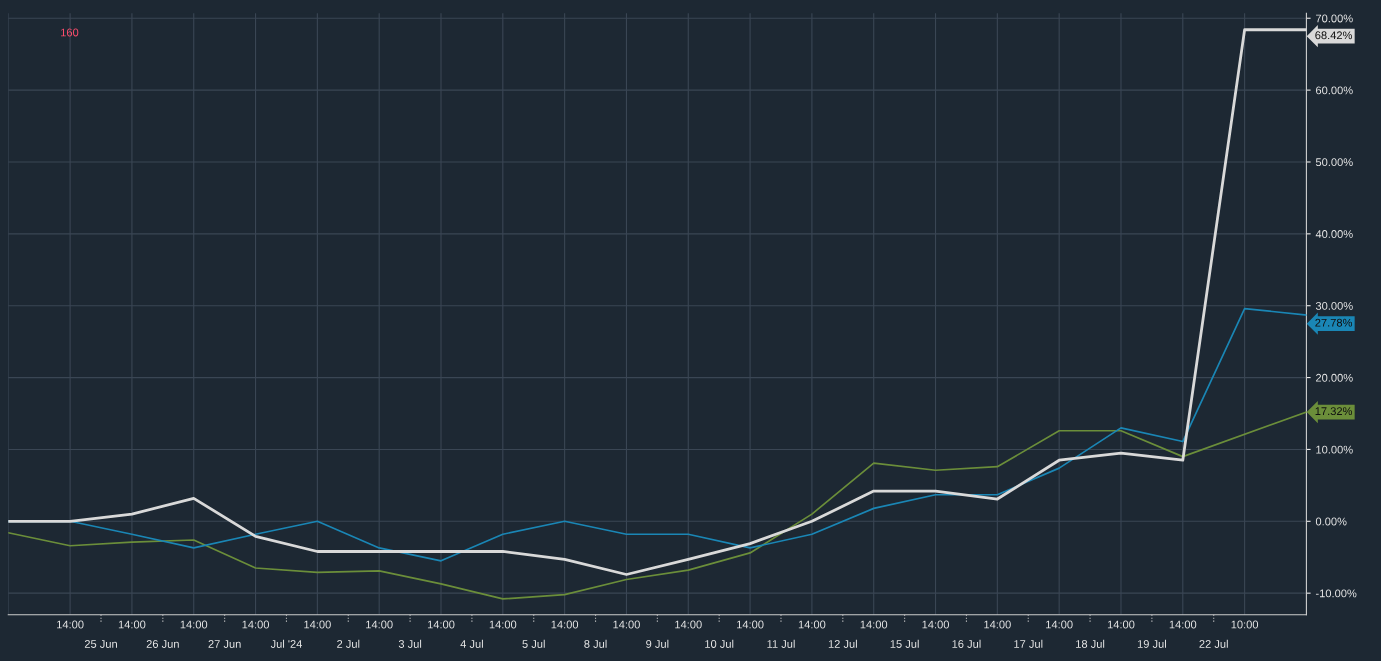  Describe the element at coordinates (657, 643) in the screenshot. I see `text: 9 Jul` at that location.